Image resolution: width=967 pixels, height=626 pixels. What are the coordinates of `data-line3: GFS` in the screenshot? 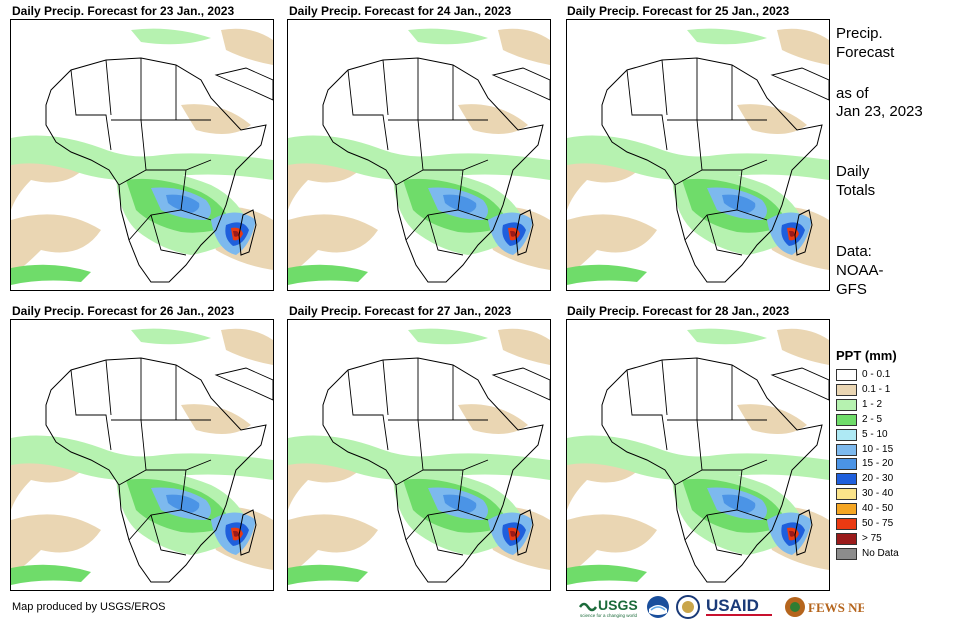 It's located at (851, 289).